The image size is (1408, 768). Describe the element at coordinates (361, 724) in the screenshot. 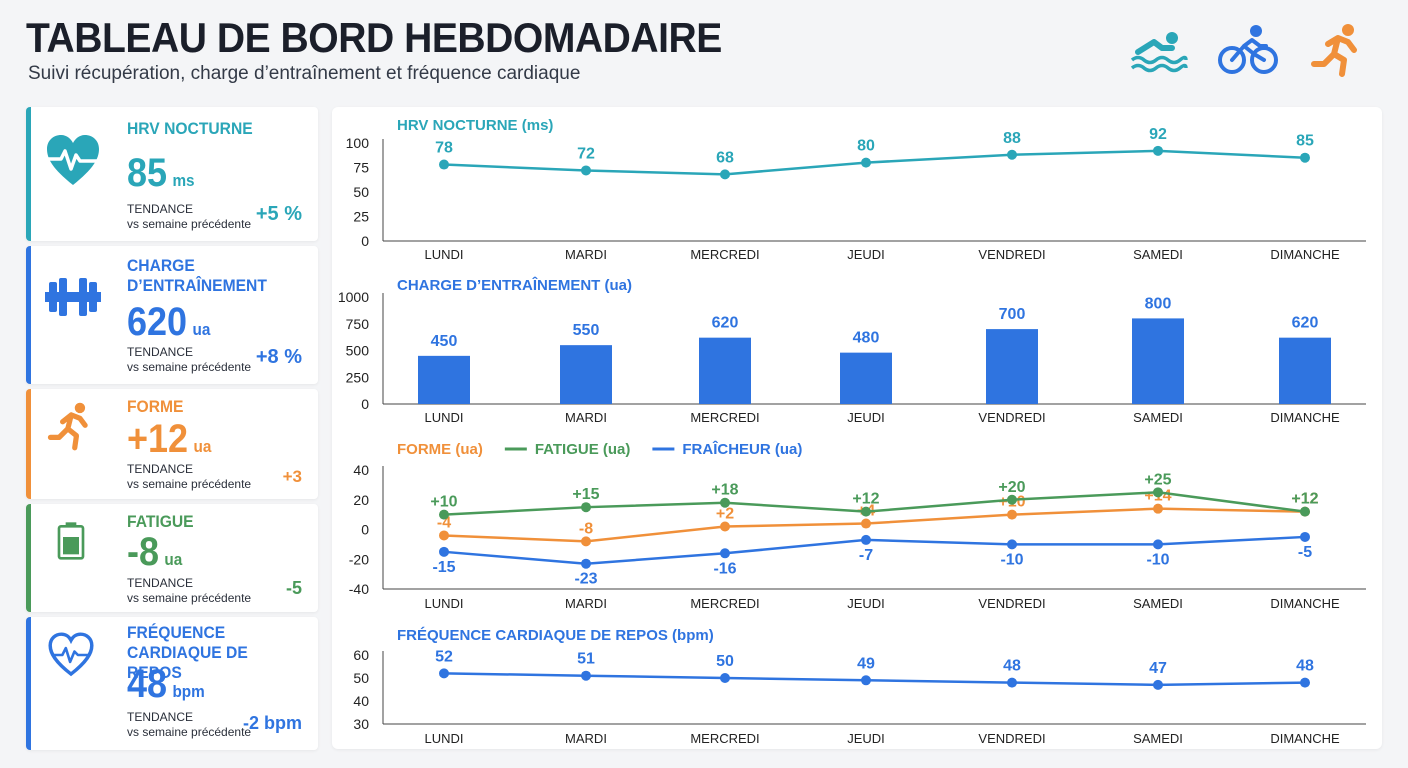

I see `y-tick-label: 30` at that location.